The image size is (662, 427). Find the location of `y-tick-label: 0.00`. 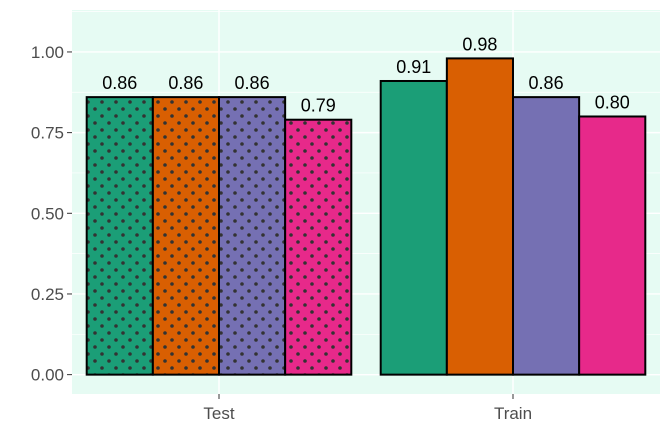

y-tick-label: 0.00 is located at coordinates (47, 375).